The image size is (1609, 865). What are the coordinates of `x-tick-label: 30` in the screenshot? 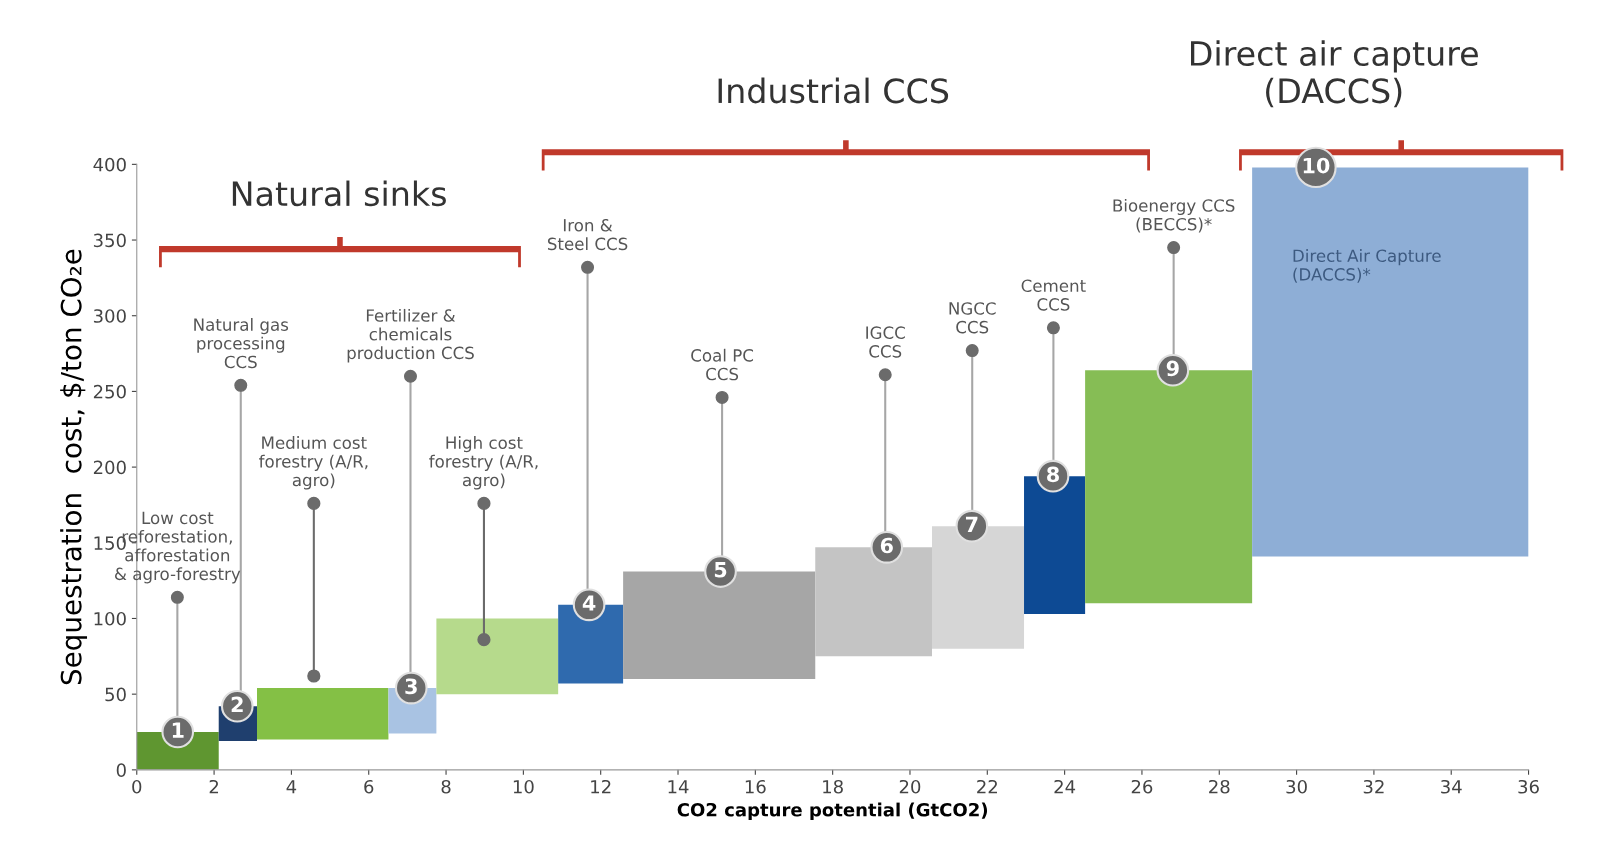 It's located at (1296, 786).